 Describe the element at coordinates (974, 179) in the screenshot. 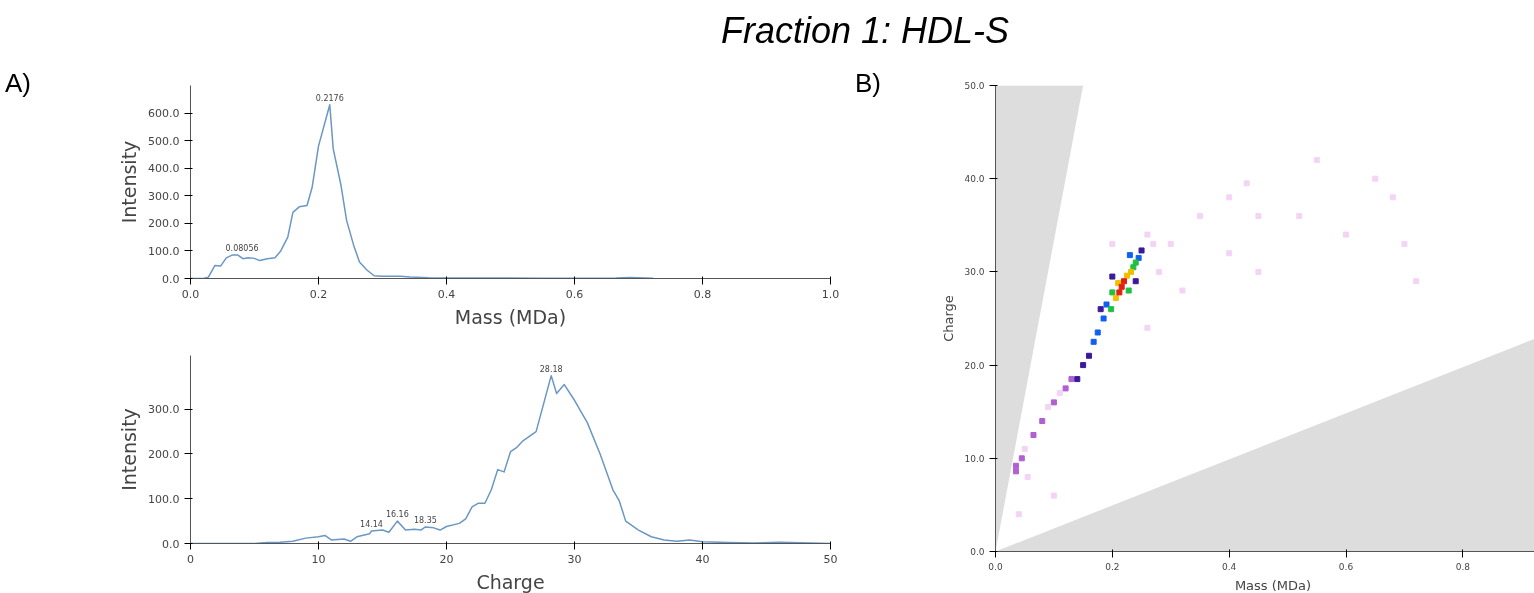

I see `y-tick-label: 40.0` at that location.